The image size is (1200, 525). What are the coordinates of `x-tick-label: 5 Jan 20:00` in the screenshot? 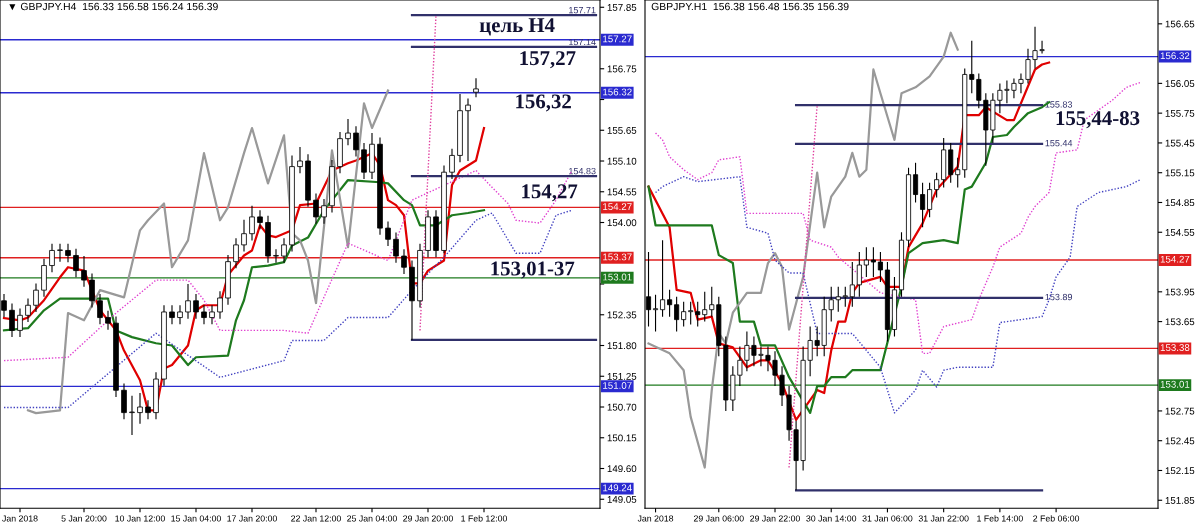 It's located at (84, 518).